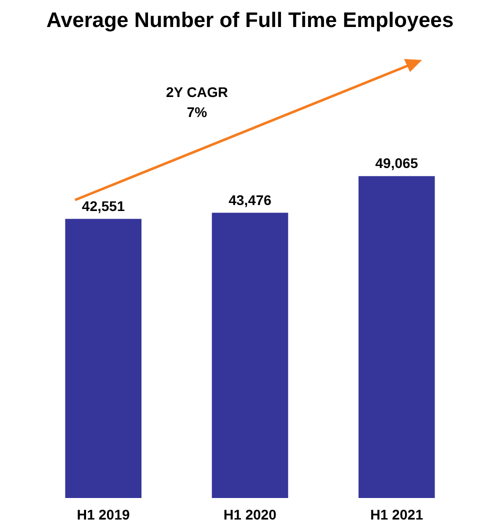 Image resolution: width=484 pixels, height=520 pixels. Describe the element at coordinates (197, 112) in the screenshot. I see `text: 7%` at that location.